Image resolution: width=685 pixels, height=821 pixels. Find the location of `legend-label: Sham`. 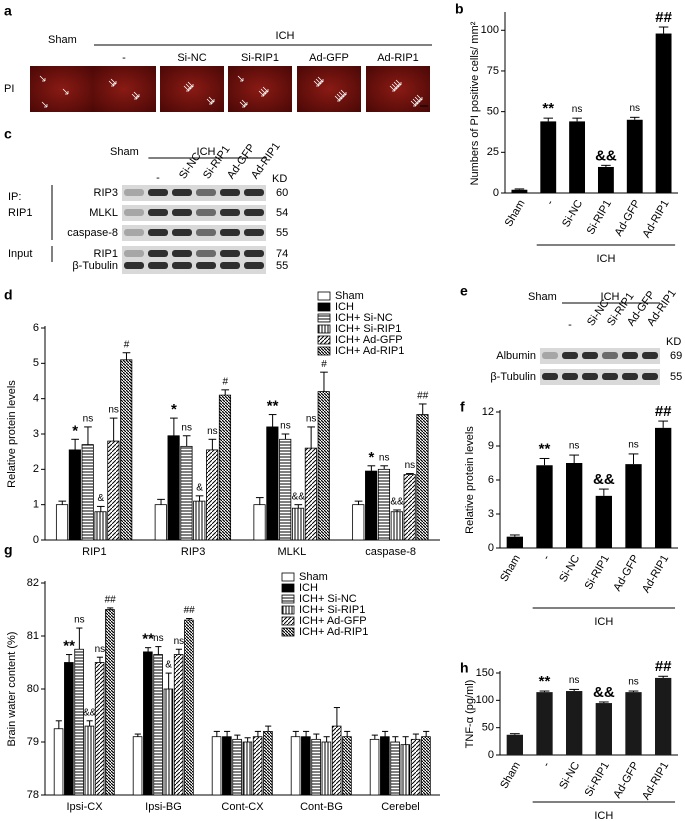

legend-label: Sham is located at coordinates (313, 577).